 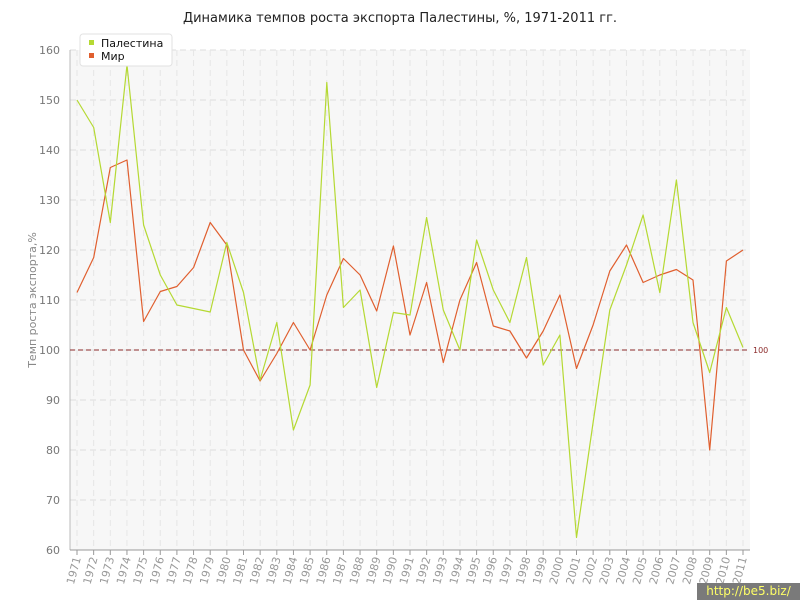 What do you see at coordinates (49, 50) in the screenshot?
I see `y-tick-label: 160` at bounding box center [49, 50].